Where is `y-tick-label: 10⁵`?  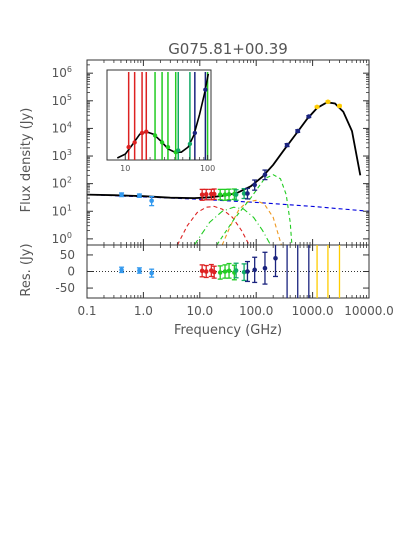
y-tick-label: 10⁵ is located at coordinates (62, 100).